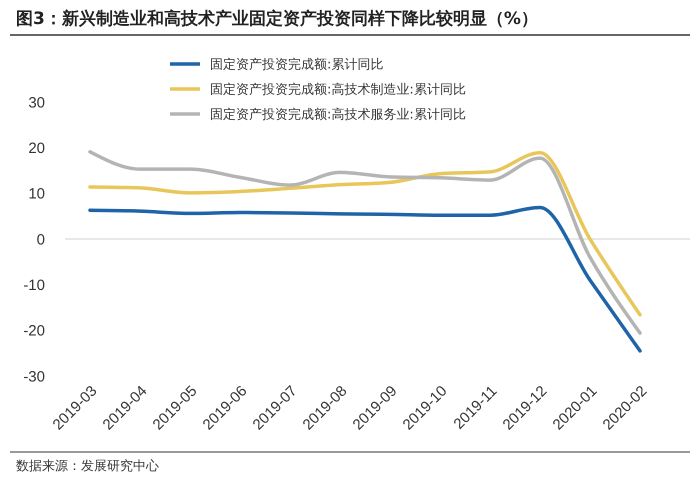 The width and height of the screenshot is (696, 483). What do you see at coordinates (277, 19) in the screenshot?
I see `chart-title: 图3：新兴制造业和高技术产业固定资产投资同样下降比较明显（%）` at bounding box center [277, 19].